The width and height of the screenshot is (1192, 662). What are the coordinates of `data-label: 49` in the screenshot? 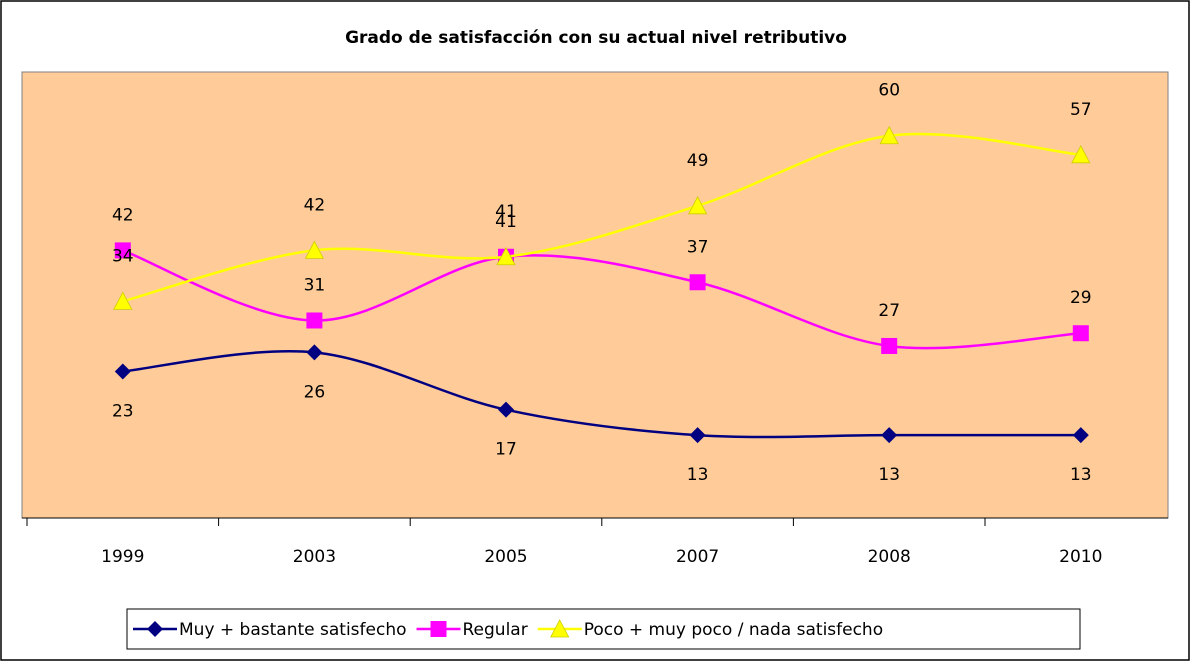 It's located at (698, 161).